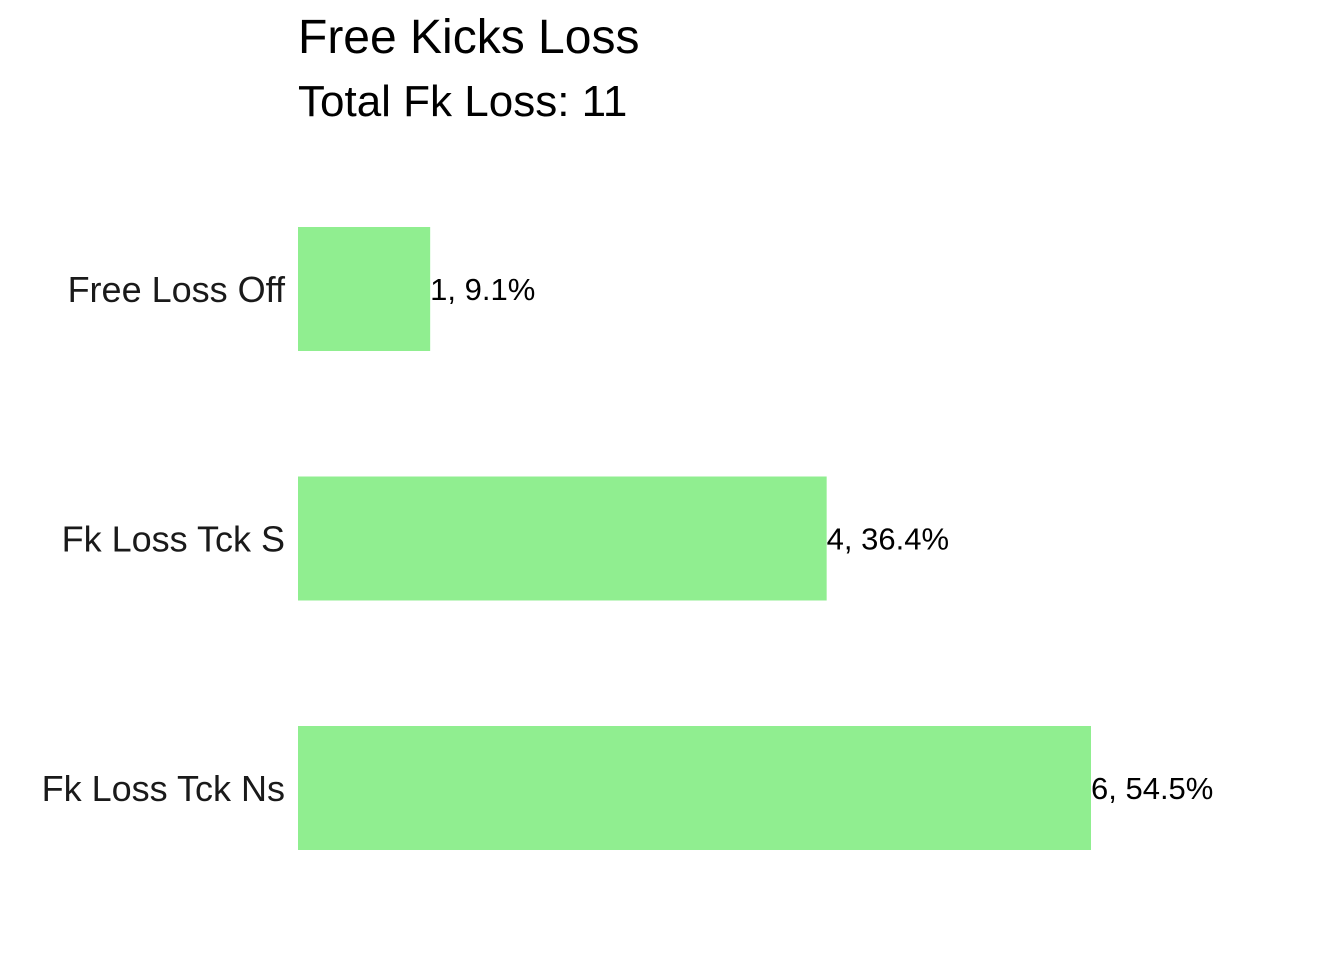 The image size is (1344, 960). What do you see at coordinates (468, 37) in the screenshot?
I see `chart-title: Free Kicks Loss` at bounding box center [468, 37].